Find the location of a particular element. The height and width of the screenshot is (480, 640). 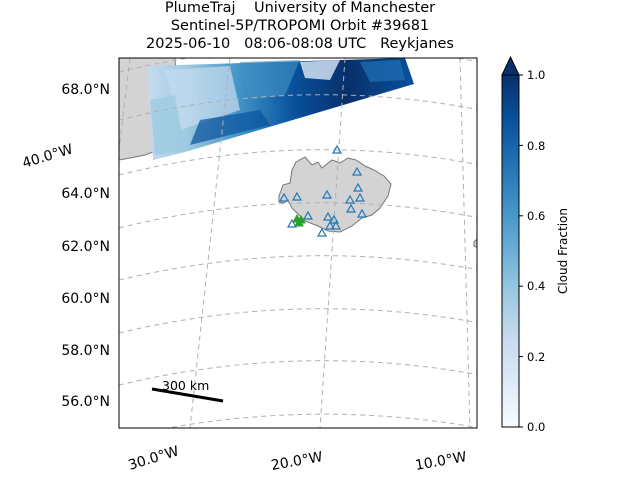

lat-label-62n: 62.0°N is located at coordinates (85, 247).